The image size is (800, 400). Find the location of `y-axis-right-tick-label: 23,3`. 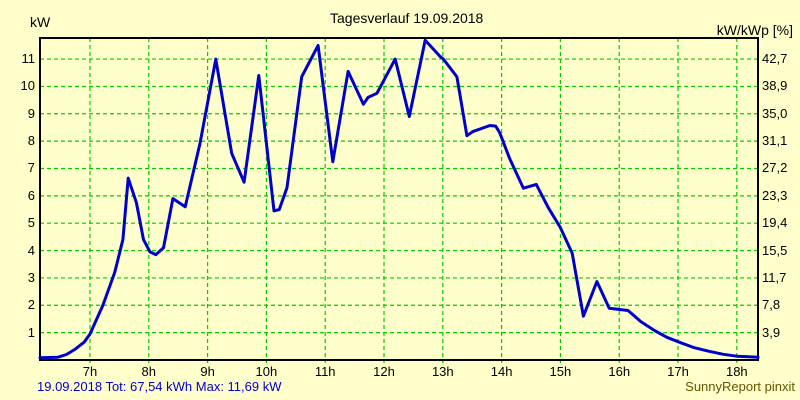

y-axis-right-tick-label: 23,3 is located at coordinates (775, 195).